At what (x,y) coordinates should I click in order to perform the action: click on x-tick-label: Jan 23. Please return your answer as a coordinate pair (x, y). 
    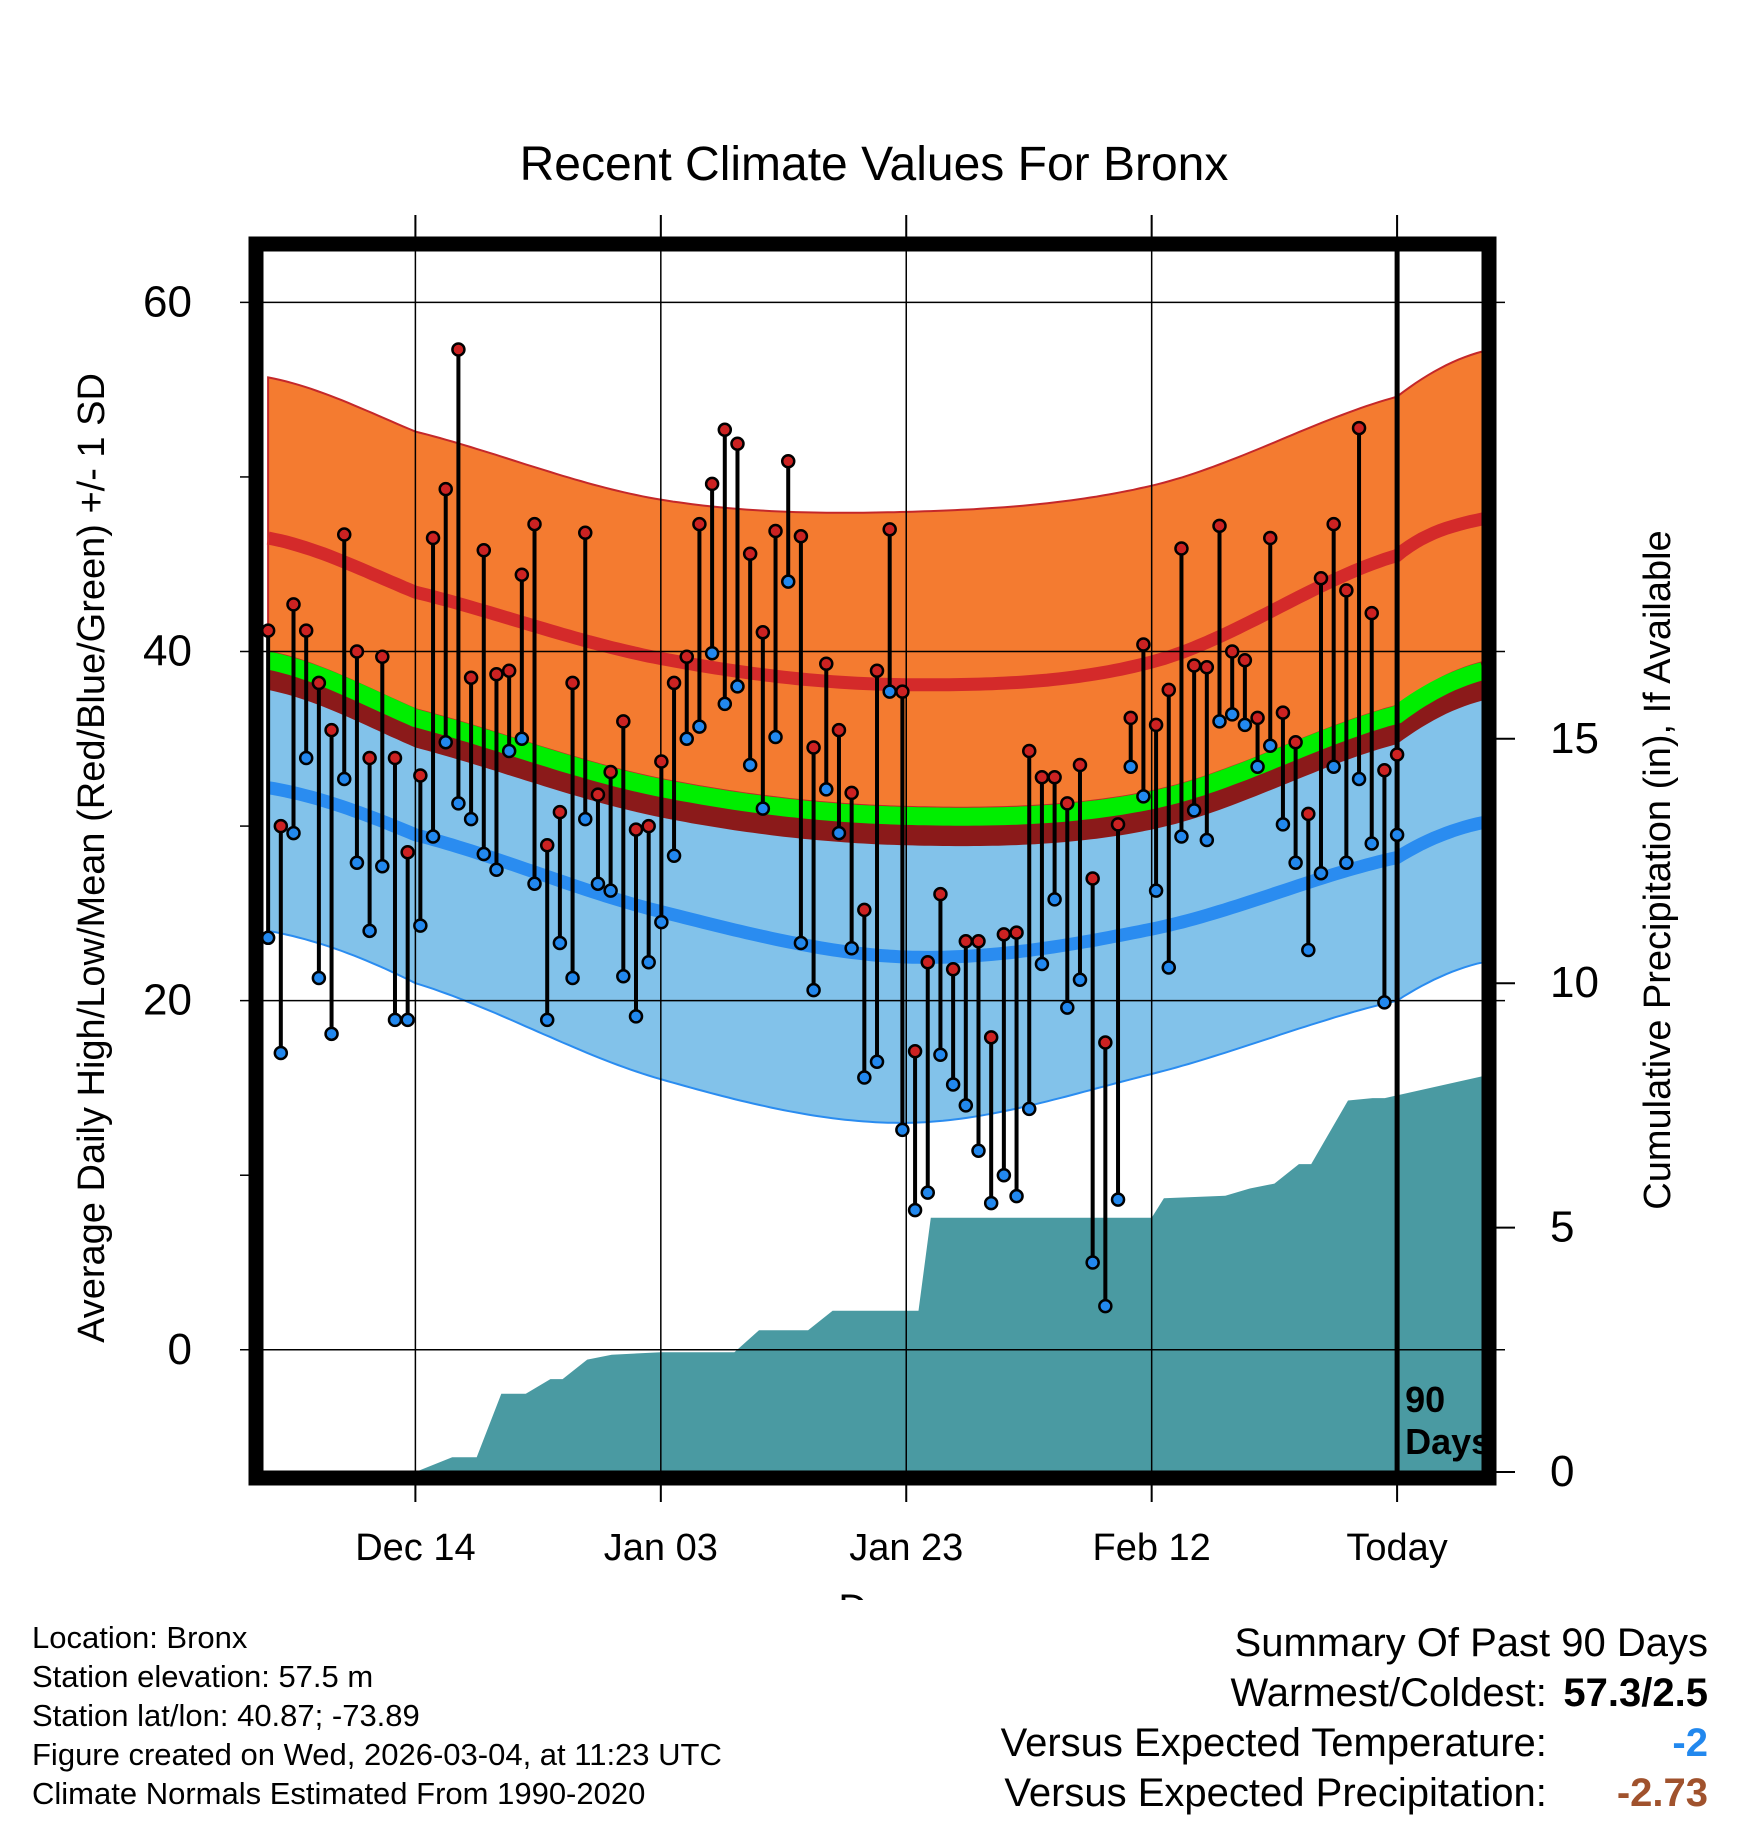
    Looking at the image, I should click on (906, 1548).